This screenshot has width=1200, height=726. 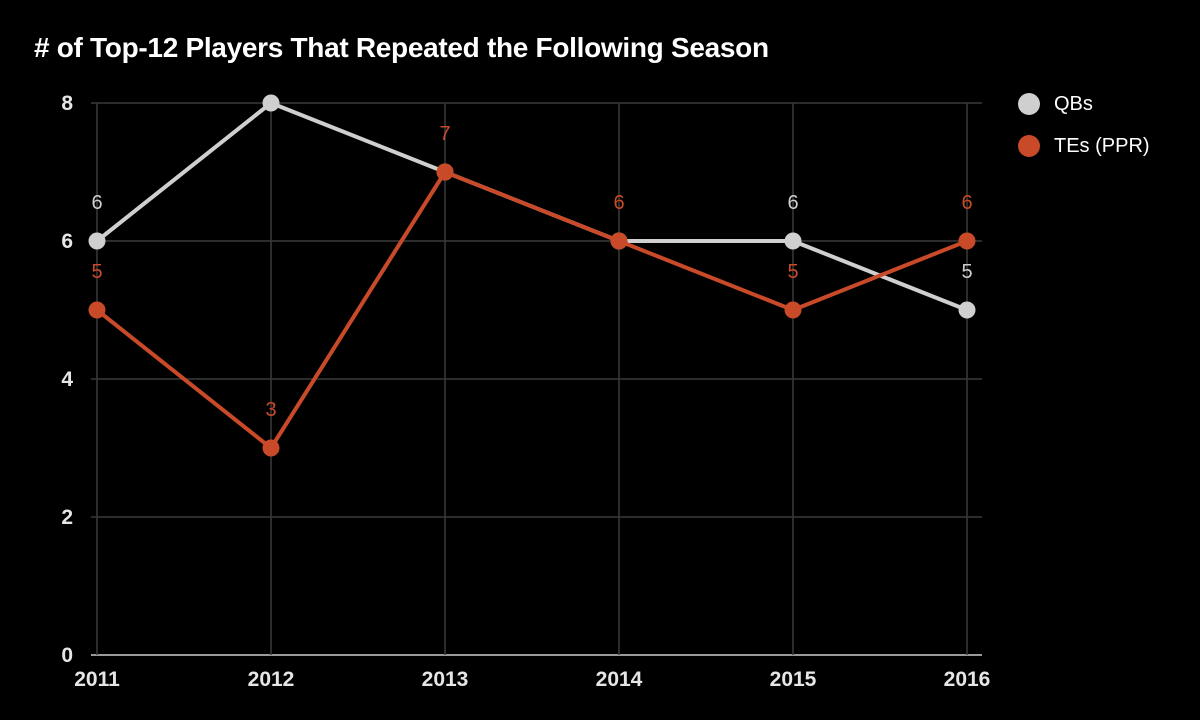 I want to click on data-label-qbs: 5, so click(x=966, y=272).